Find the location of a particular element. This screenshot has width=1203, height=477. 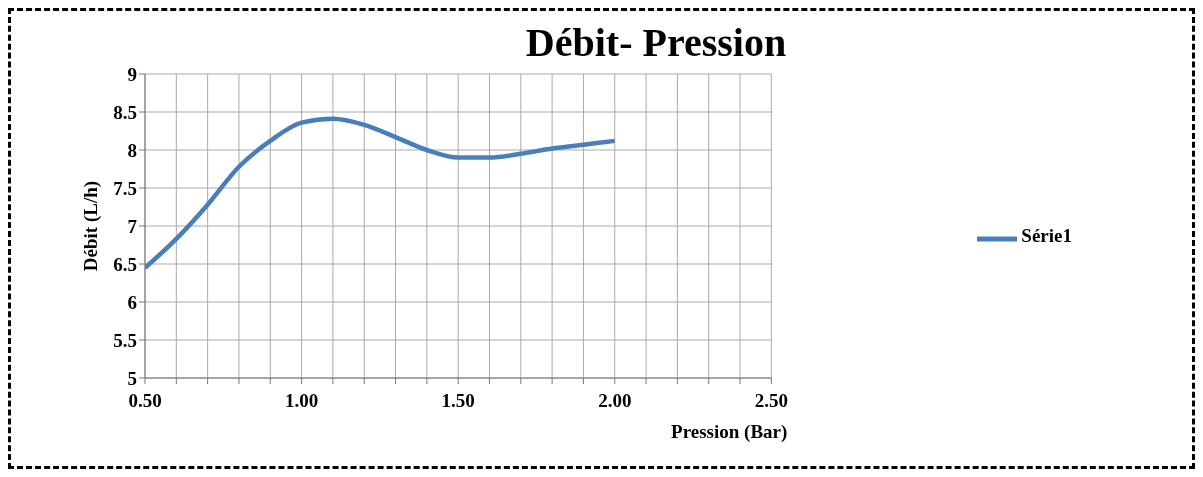

y-tick-label: 6.5 is located at coordinates (125, 264).